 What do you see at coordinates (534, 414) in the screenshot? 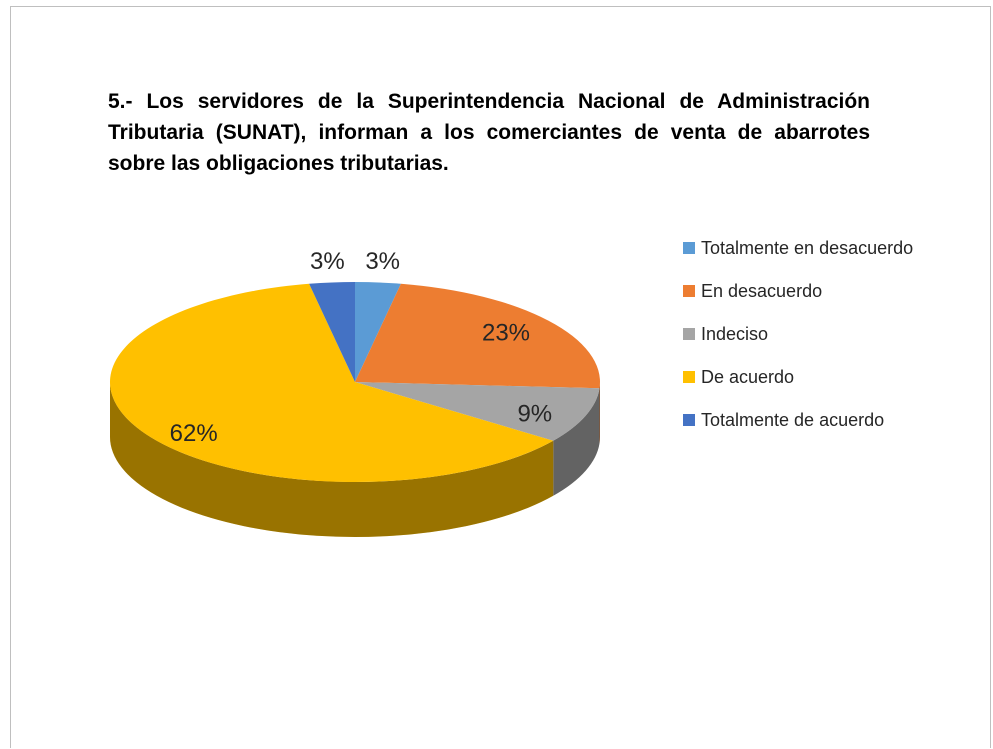
I see `value-label: 9%` at bounding box center [534, 414].